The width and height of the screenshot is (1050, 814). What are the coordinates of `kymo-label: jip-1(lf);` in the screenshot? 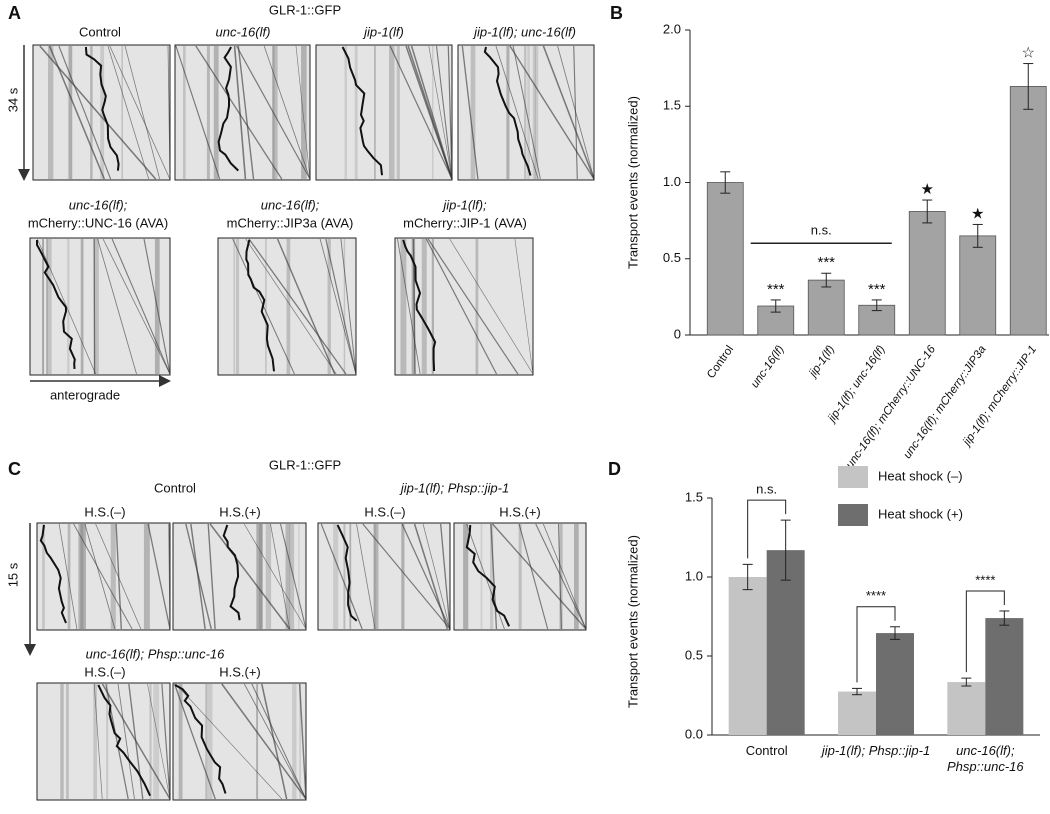 It's located at (464, 204).